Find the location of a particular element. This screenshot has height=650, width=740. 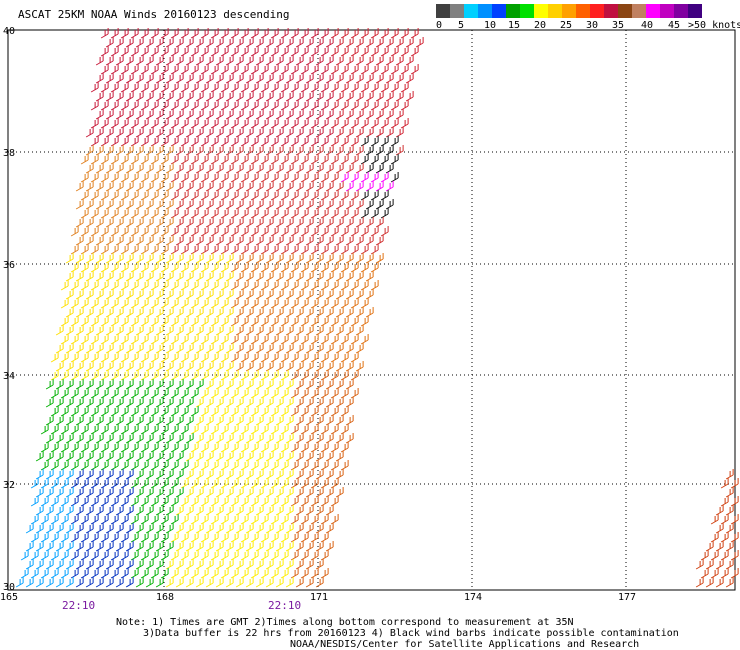

wind-speed-legend: 0 5 10 15 20 25 30 35 40 45 >50 knots is located at coordinates (588, 18).